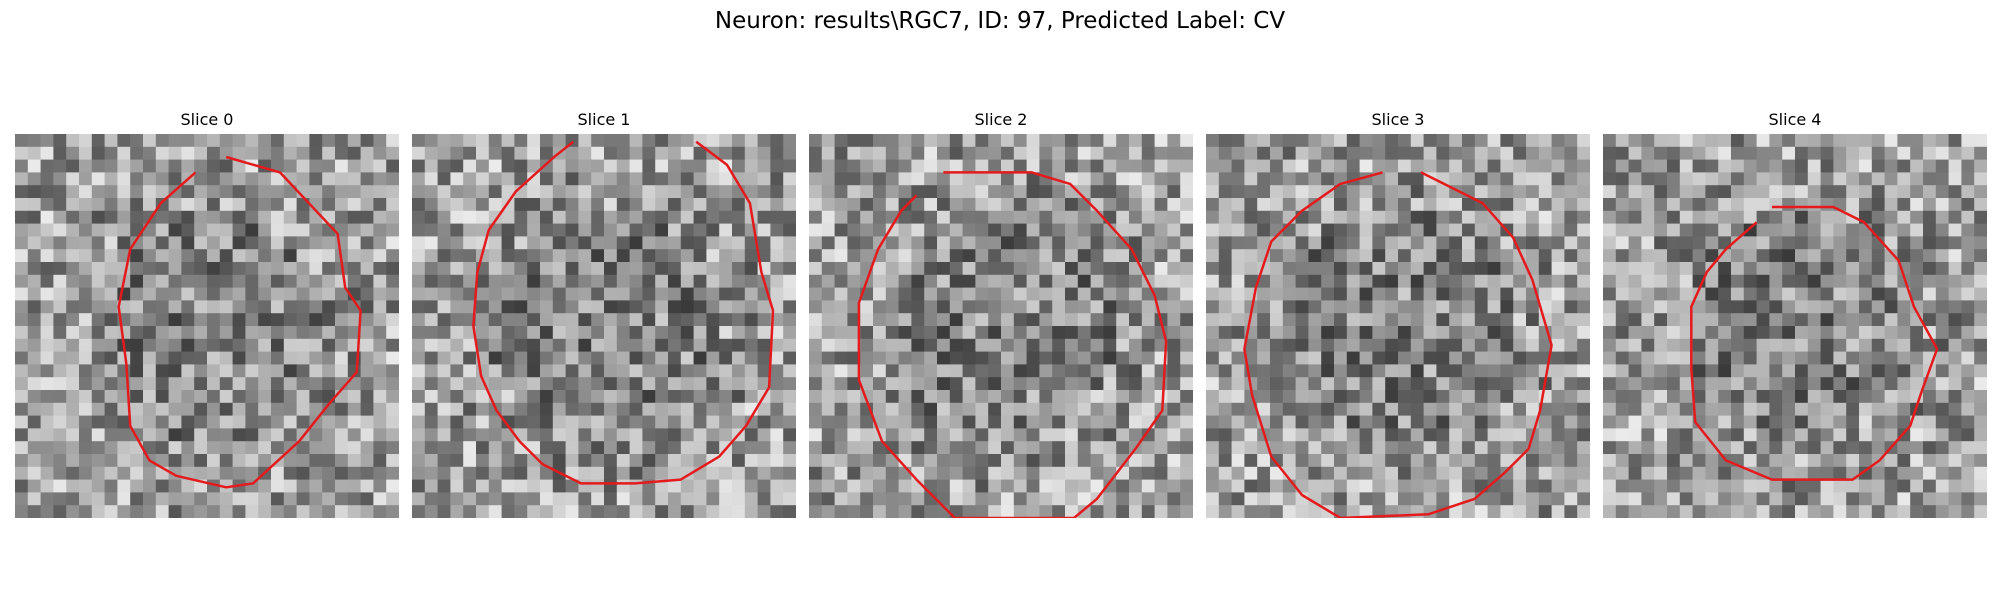 This screenshot has width=2000, height=600. Describe the element at coordinates (604, 119) in the screenshot. I see `slice-title-1: Slice 1` at that location.